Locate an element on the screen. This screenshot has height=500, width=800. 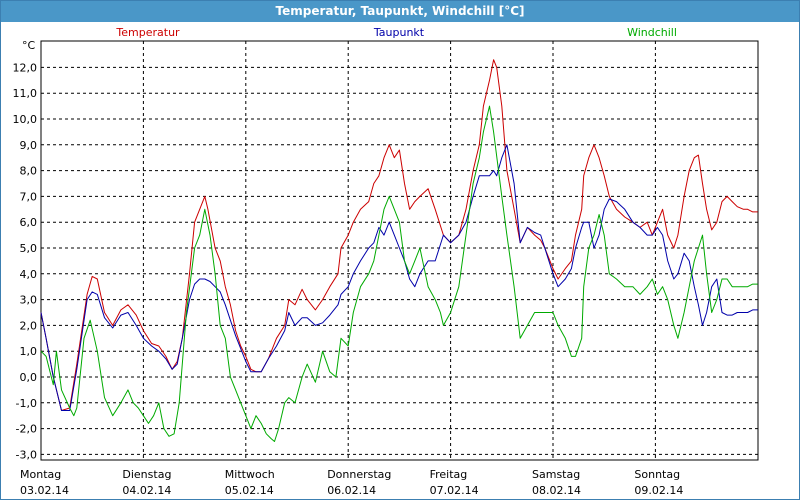
y-tick-label: 11,0 is located at coordinates (25, 93).